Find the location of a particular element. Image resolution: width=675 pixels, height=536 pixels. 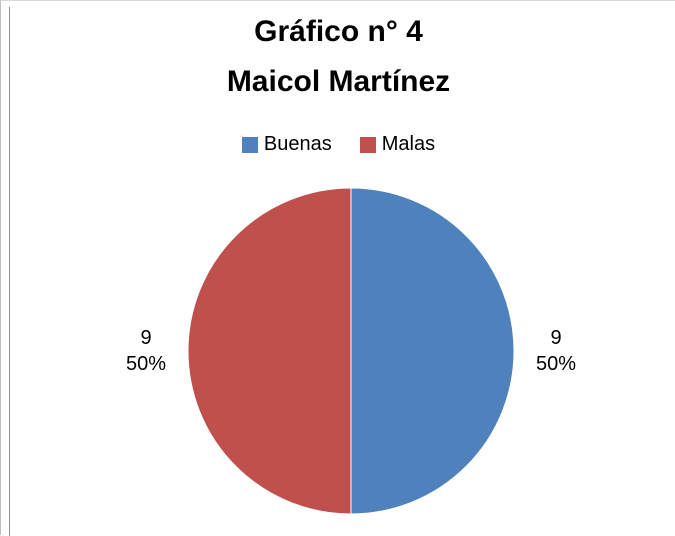

legend-item-malas: Malas is located at coordinates (397, 144).